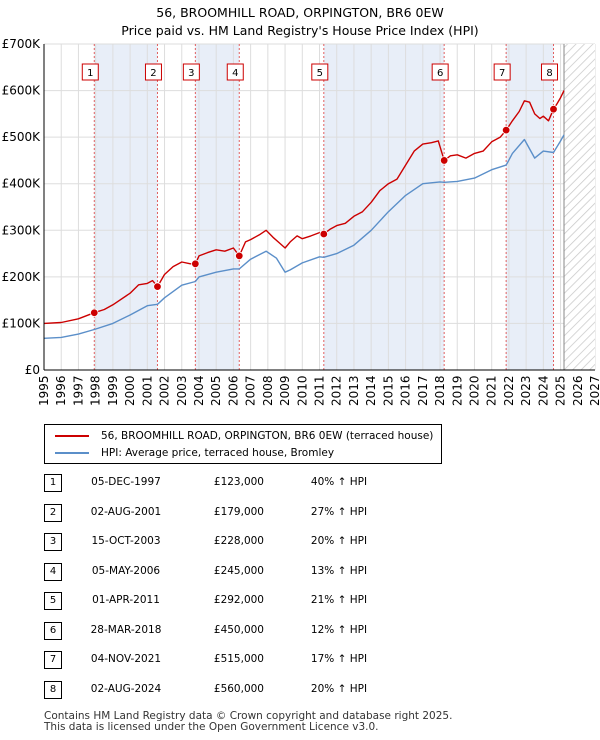 The width and height of the screenshot is (600, 740). Describe the element at coordinates (72, 436) in the screenshot. I see `legend-swatch-property` at that location.